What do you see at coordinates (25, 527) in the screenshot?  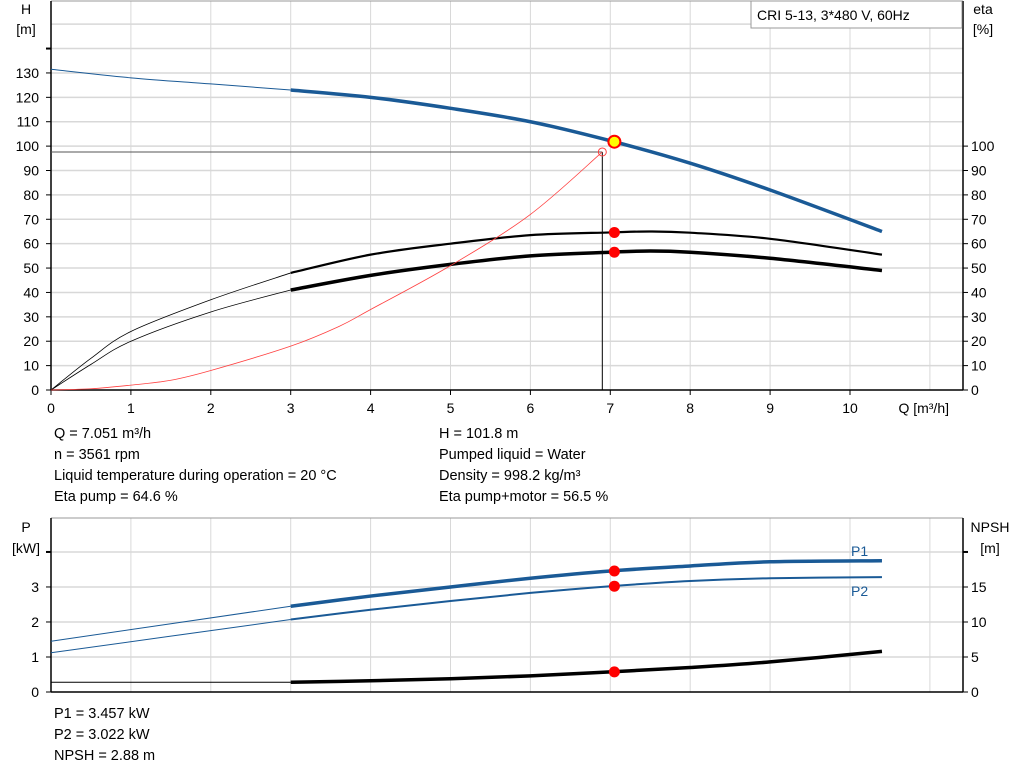 I see `y-axis-label-p: P` at bounding box center [25, 527].